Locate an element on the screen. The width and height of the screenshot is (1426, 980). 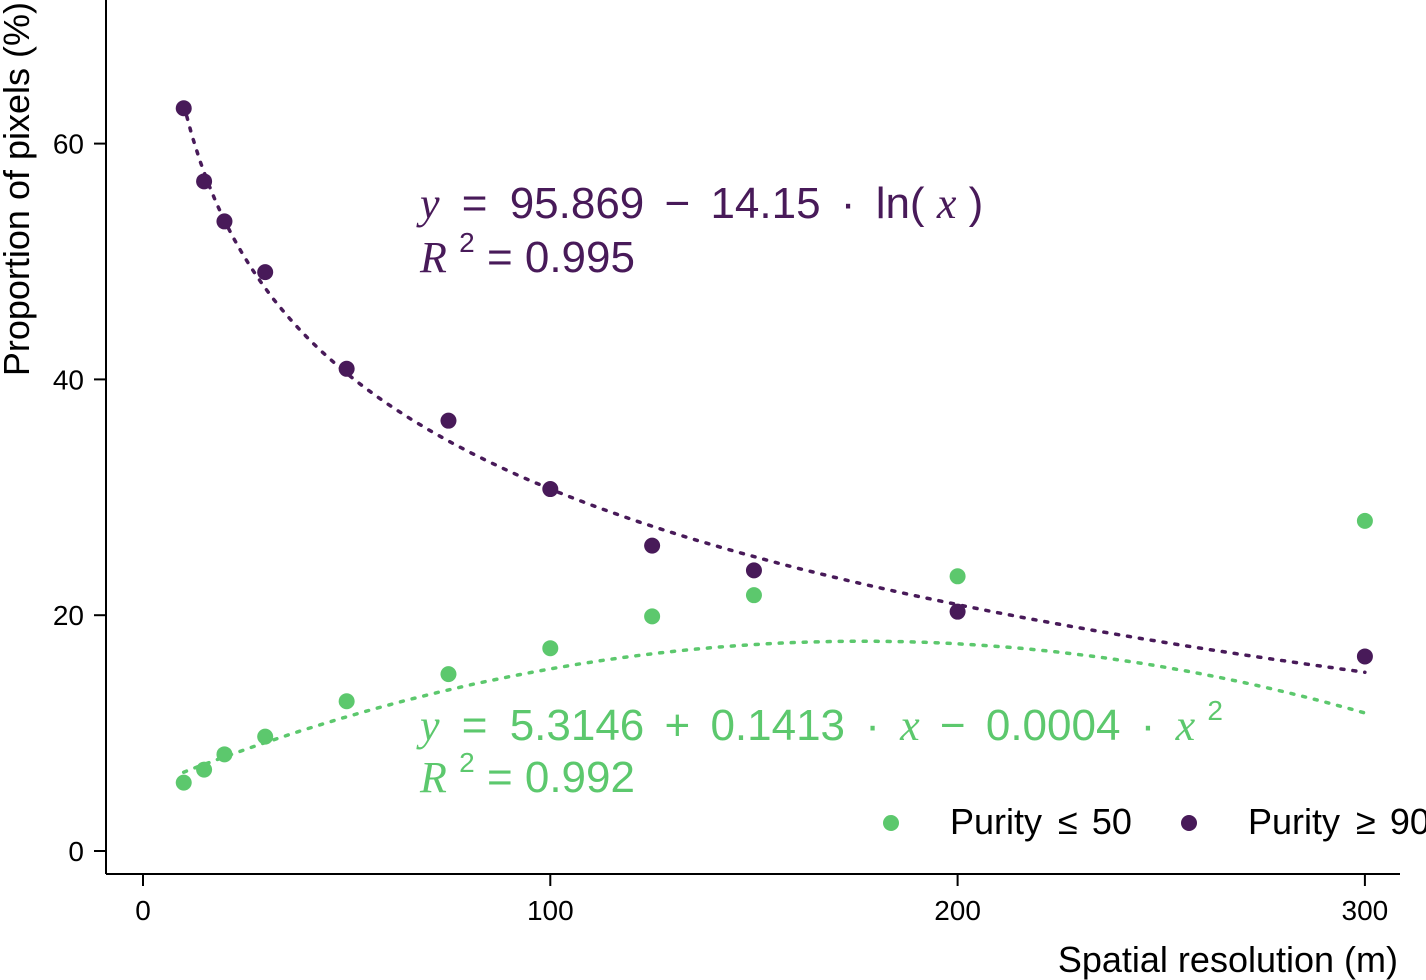
r2-value: = 0.992 is located at coordinates (561, 777).